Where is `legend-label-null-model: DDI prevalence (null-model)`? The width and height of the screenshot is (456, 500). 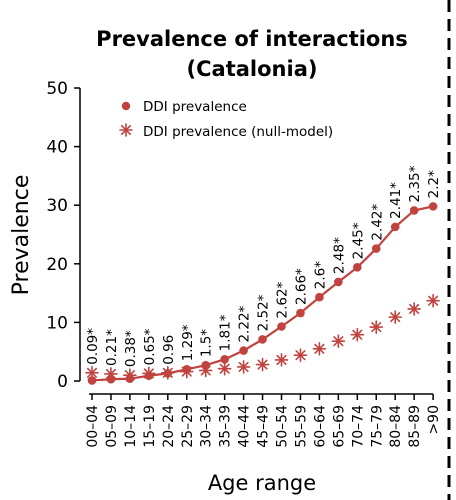 legend-label-null-model: DDI prevalence (null-model) is located at coordinates (238, 132).